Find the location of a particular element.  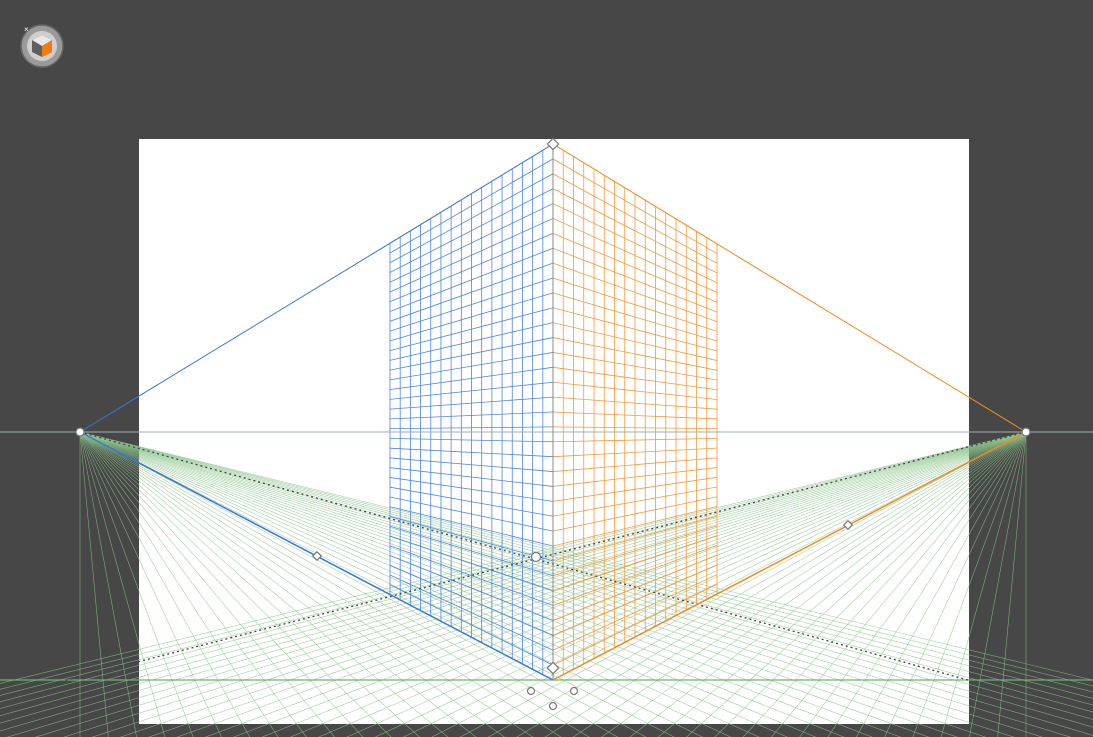

grid-cell-handle is located at coordinates (536, 557).